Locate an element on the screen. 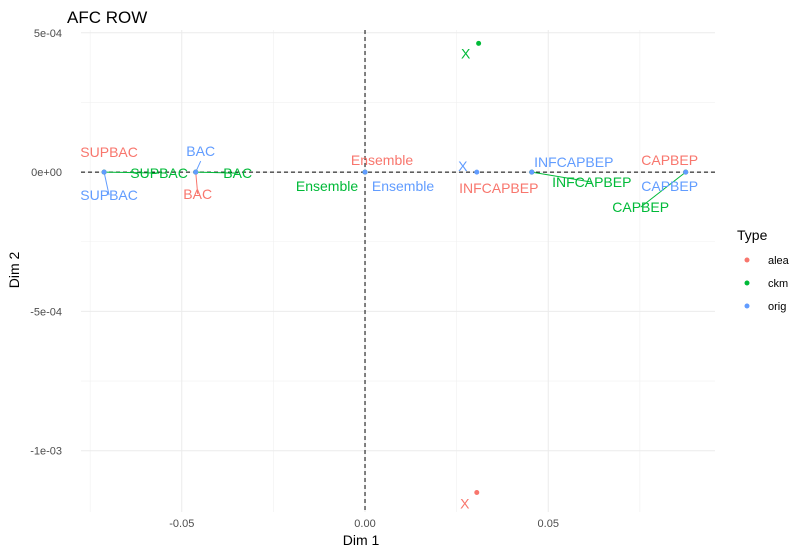  chart-title: AFC ROW is located at coordinates (107, 17).